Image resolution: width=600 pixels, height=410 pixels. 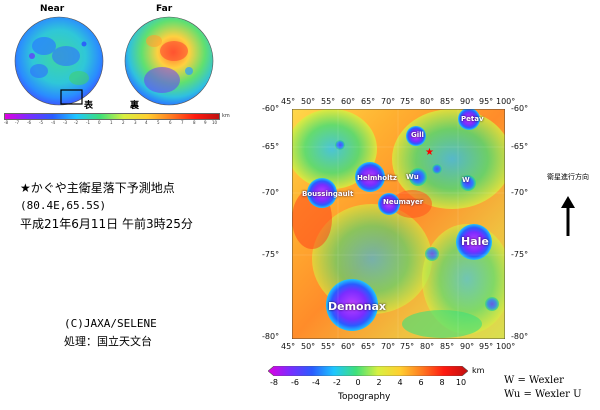 What do you see at coordinates (377, 178) in the screenshot?
I see `feature-label-helmholtz: Helmholtz` at bounding box center [377, 178].